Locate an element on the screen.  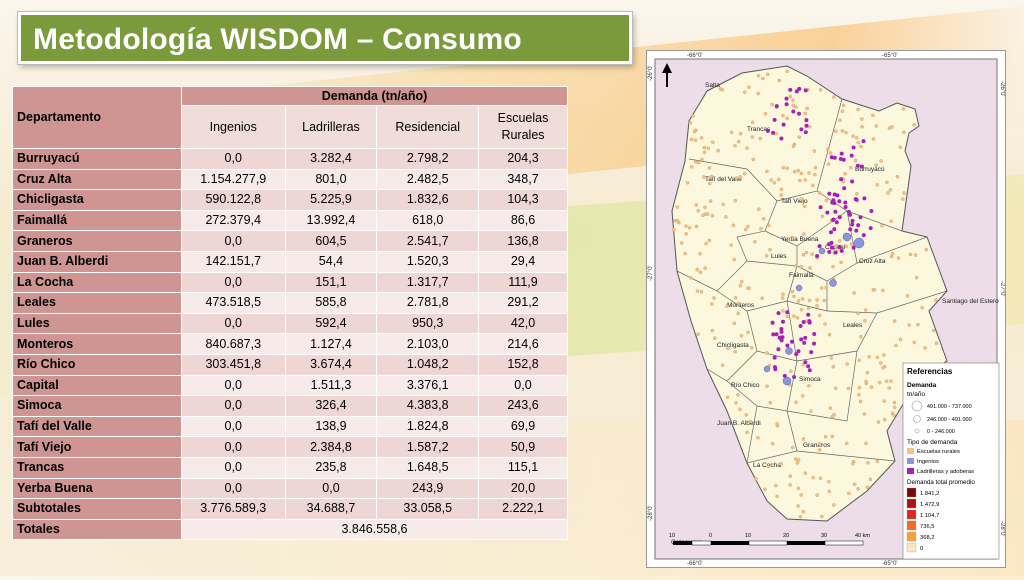
label-simoca: Simoca is located at coordinates (810, 379).